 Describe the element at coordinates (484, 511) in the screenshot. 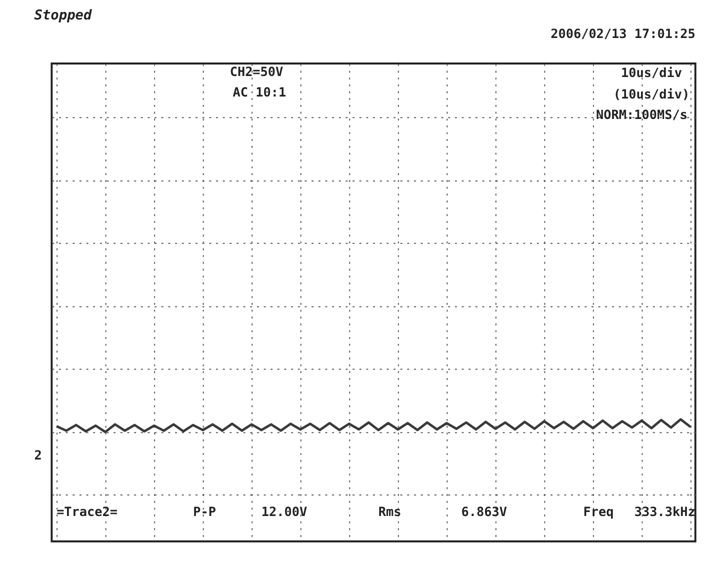

I see `text: 6.863V` at that location.